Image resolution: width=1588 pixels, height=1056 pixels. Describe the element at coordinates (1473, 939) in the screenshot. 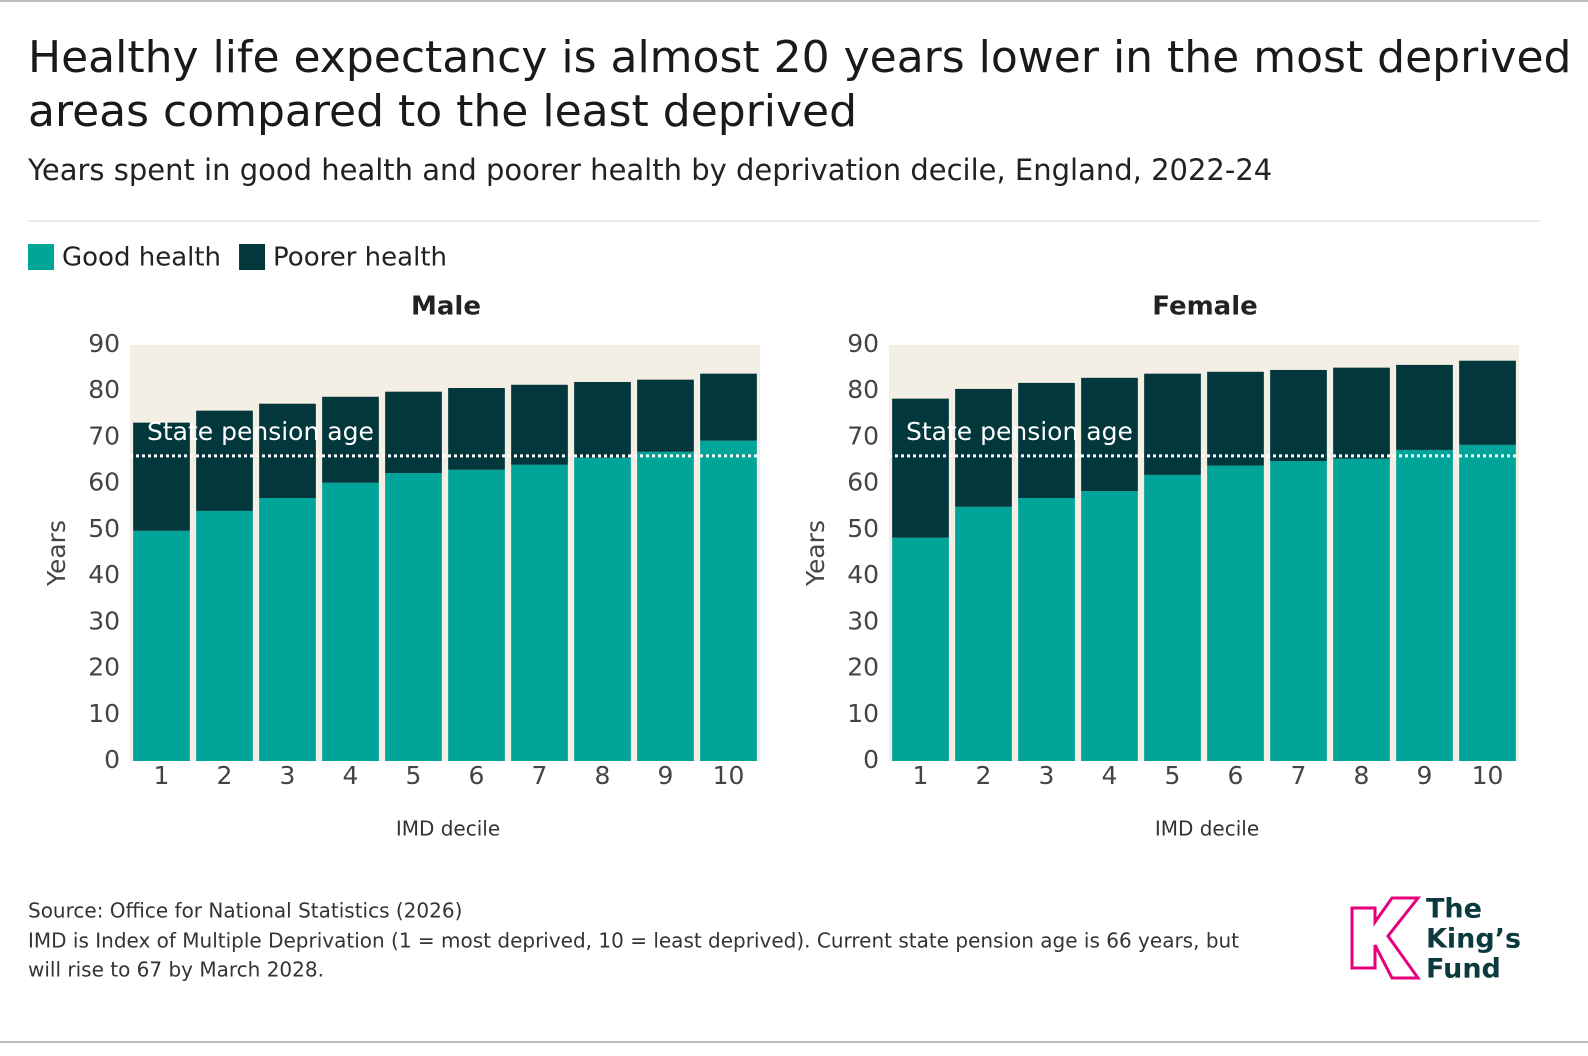

I see `logo-text: King’s` at that location.